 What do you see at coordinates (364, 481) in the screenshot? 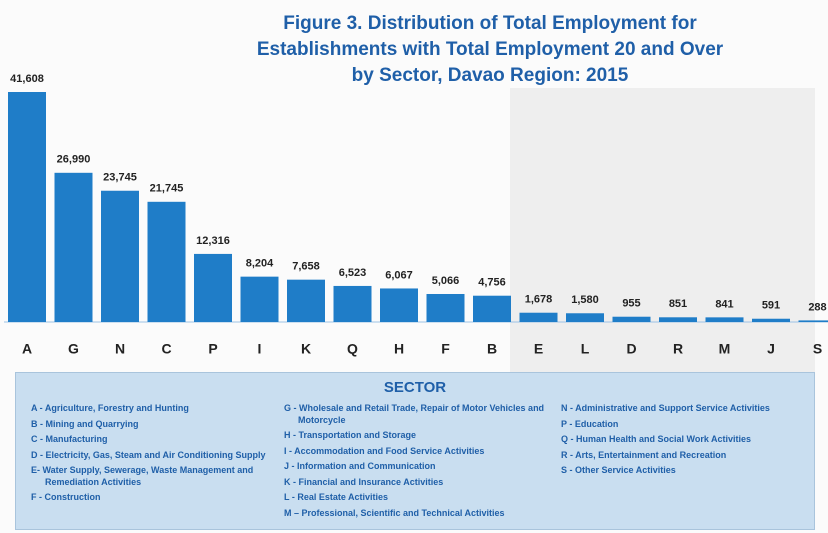
I see `legend-entry: K - Financial and Insurance Activities` at bounding box center [364, 481].